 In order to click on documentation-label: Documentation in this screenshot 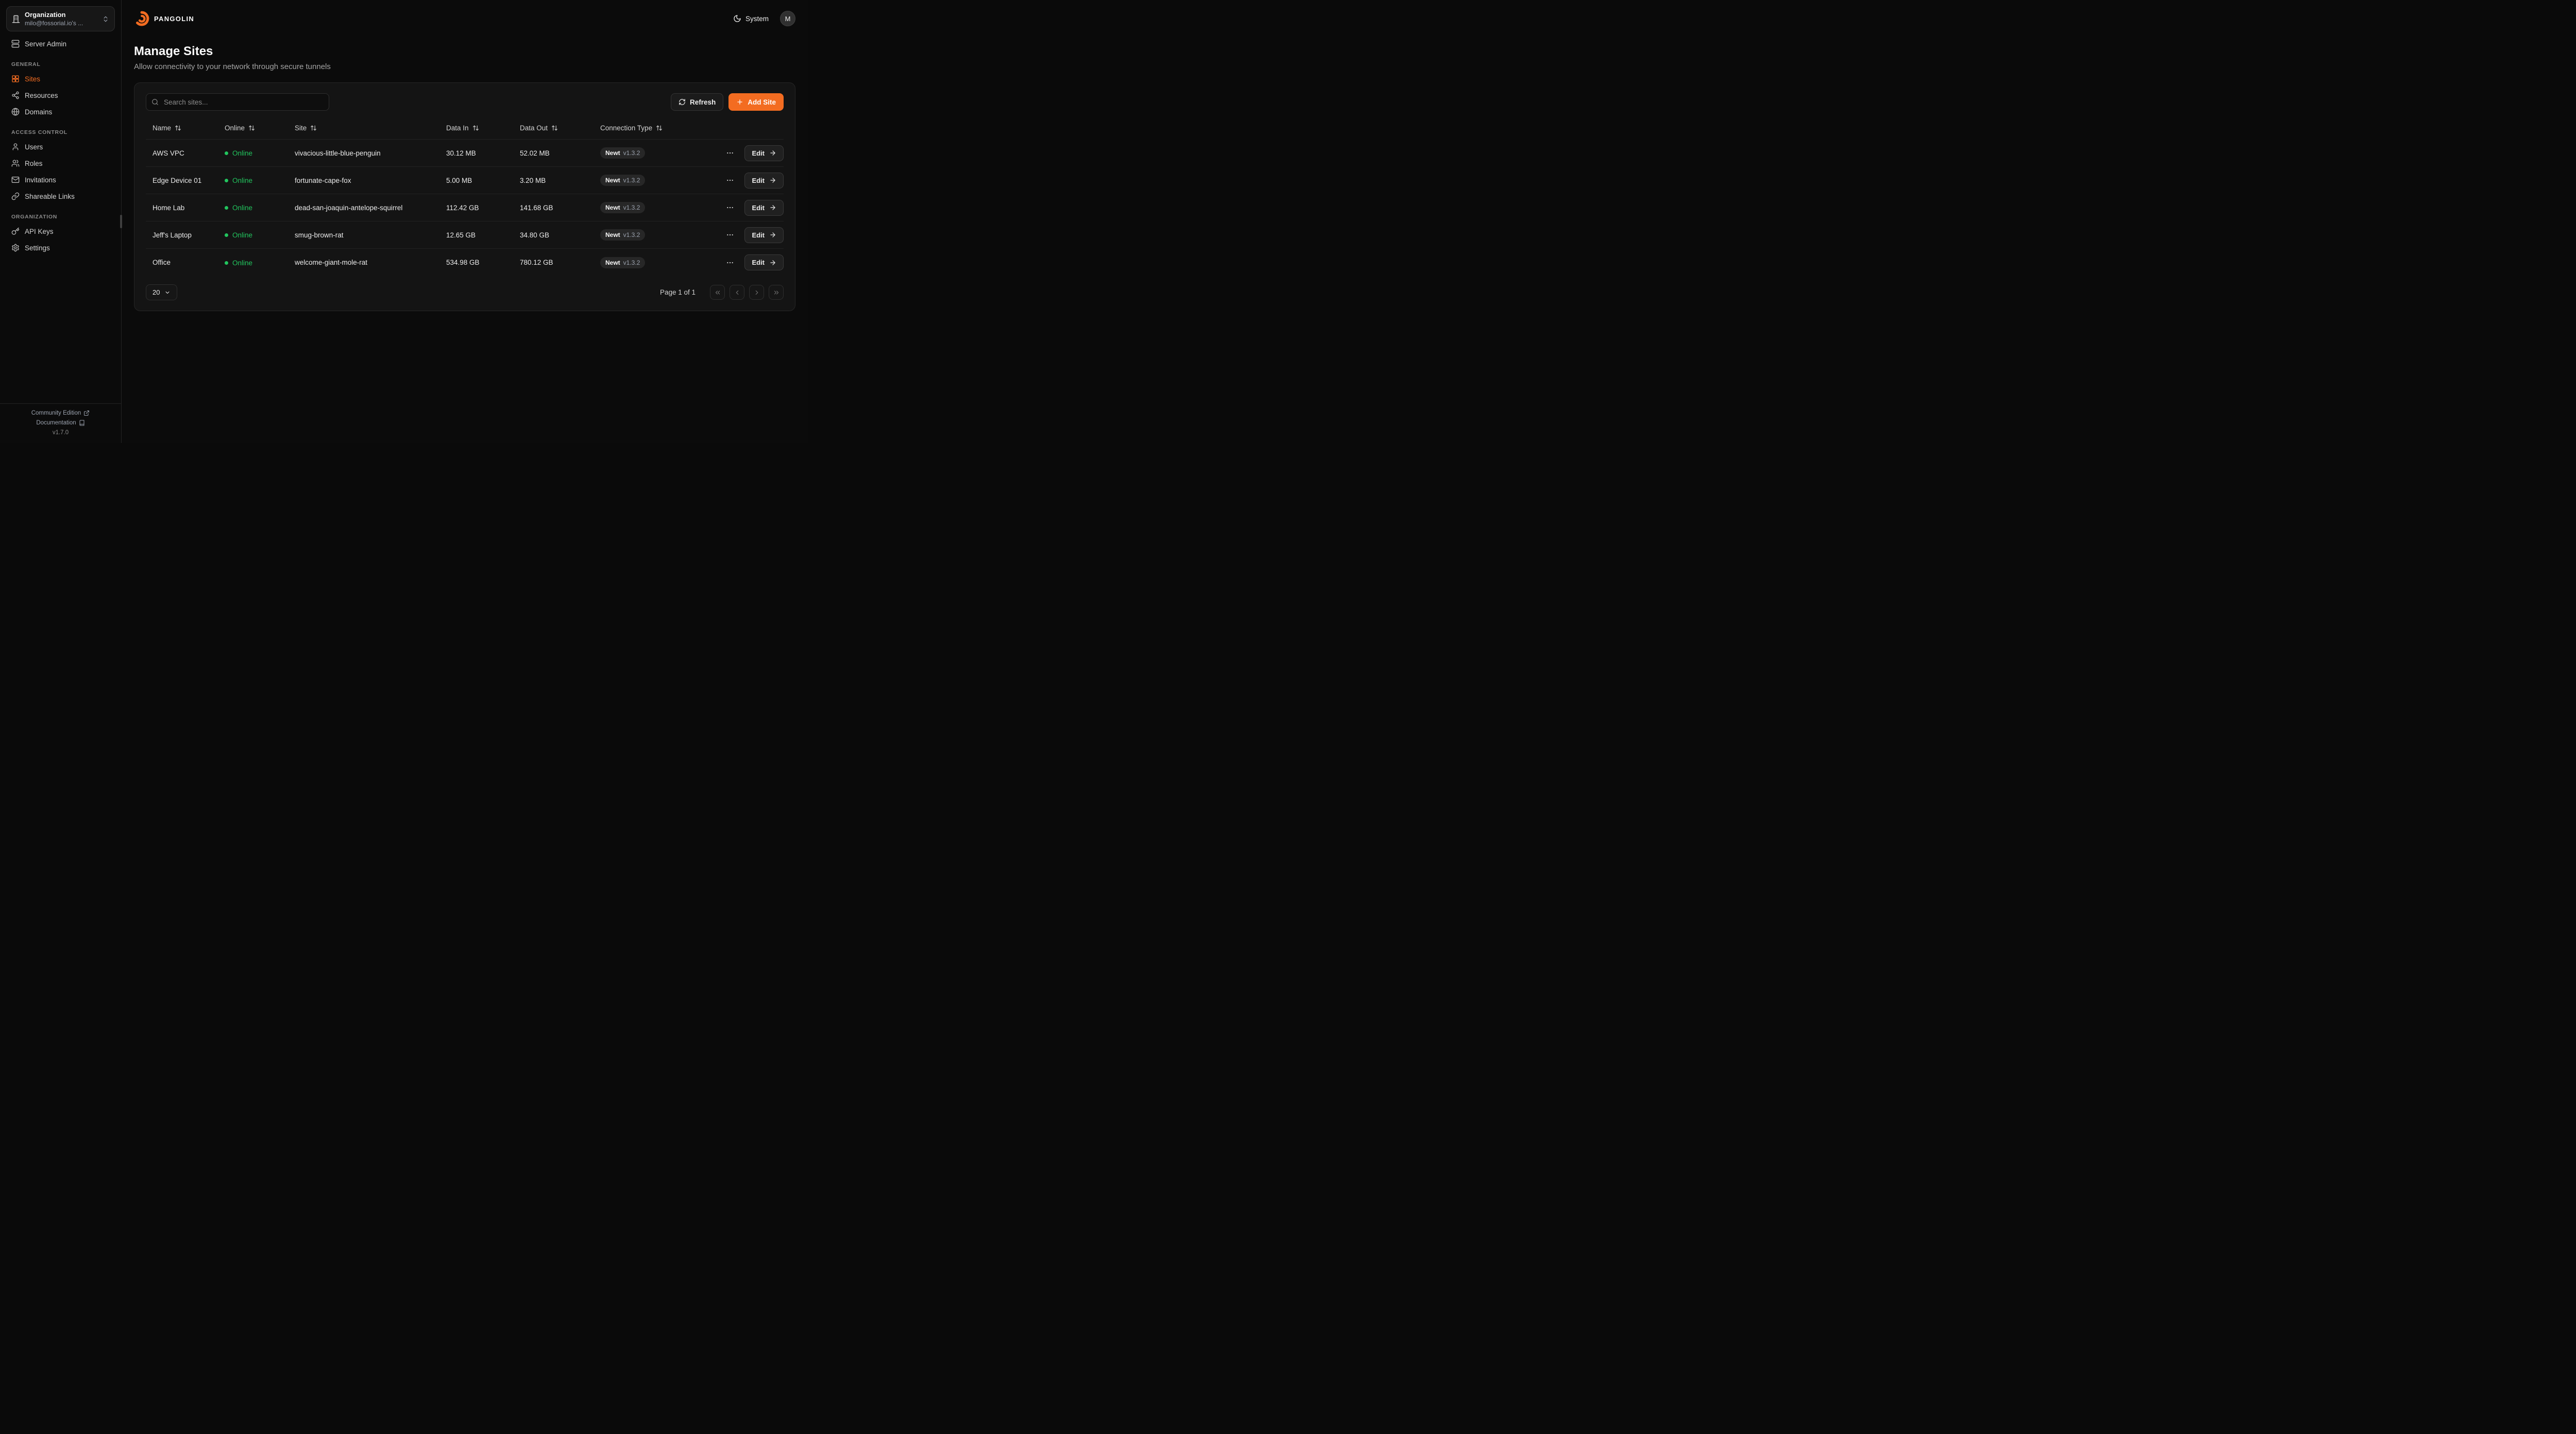, I will do `click(56, 423)`.